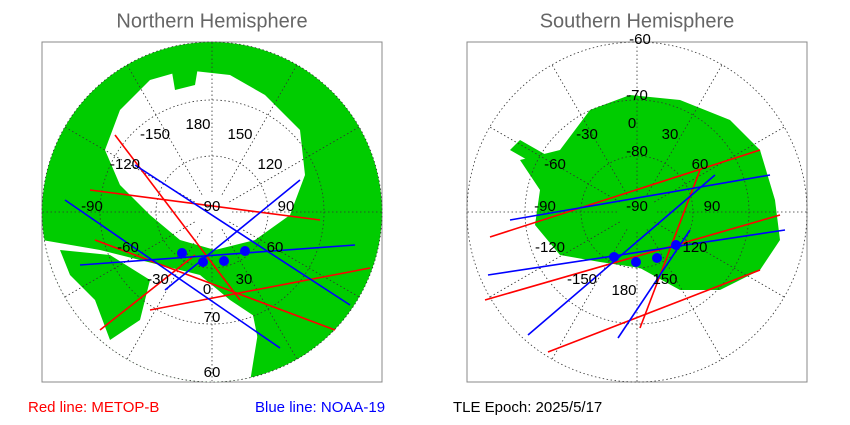 The height and width of the screenshot is (425, 850). I want to click on grid-label: -80, so click(637, 151).